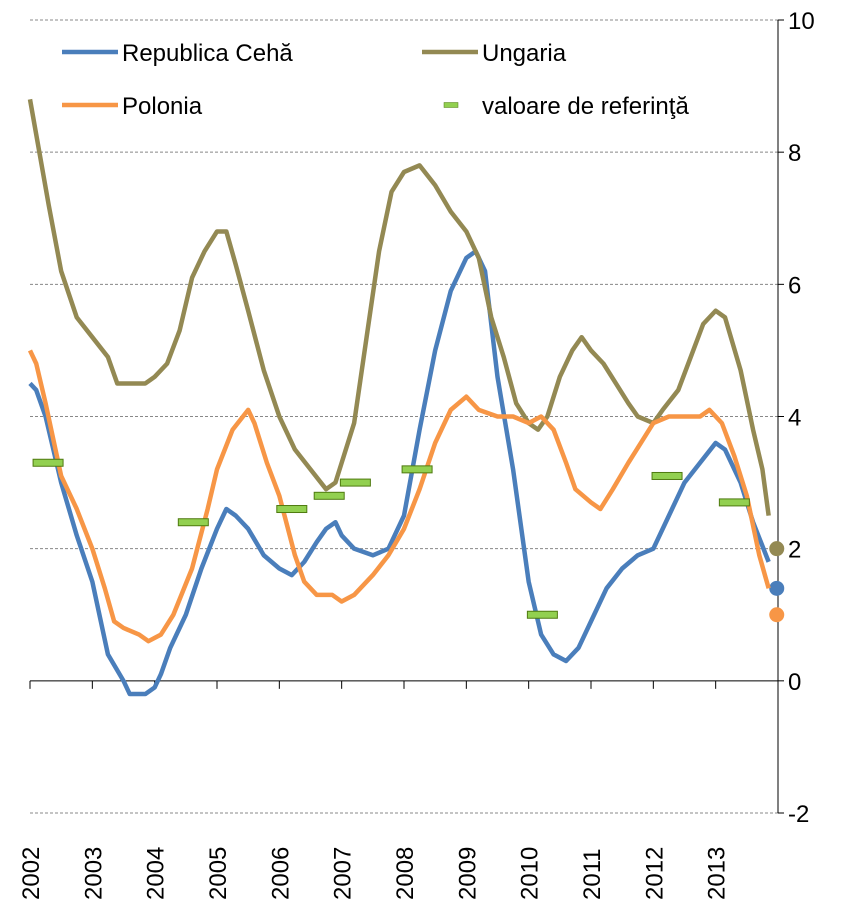  What do you see at coordinates (592, 874) in the screenshot?
I see `x-tick-label: 2011` at bounding box center [592, 874].